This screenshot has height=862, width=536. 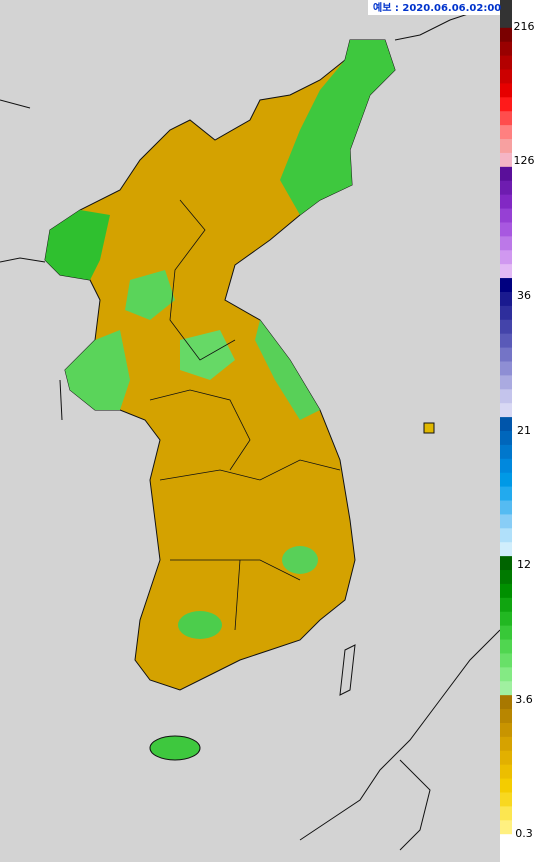 What do you see at coordinates (400, 740) in the screenshot?
I see `japan-coast` at bounding box center [400, 740].